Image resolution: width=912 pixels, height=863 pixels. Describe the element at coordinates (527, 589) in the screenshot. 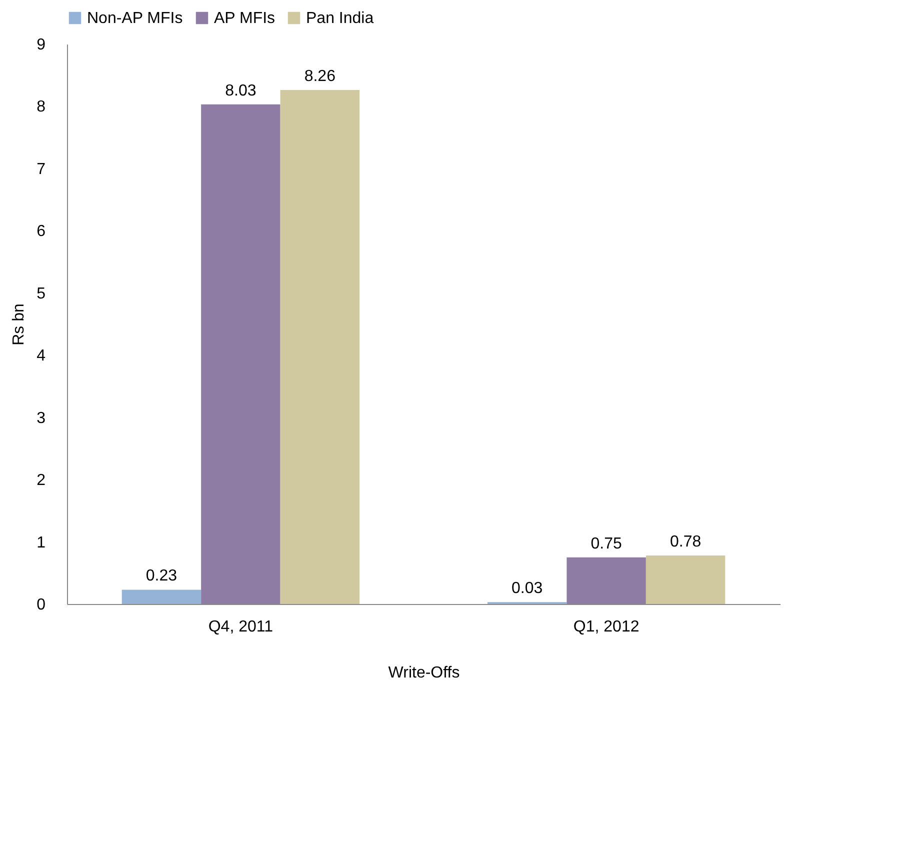

I see `data-label: 0.03` at that location.